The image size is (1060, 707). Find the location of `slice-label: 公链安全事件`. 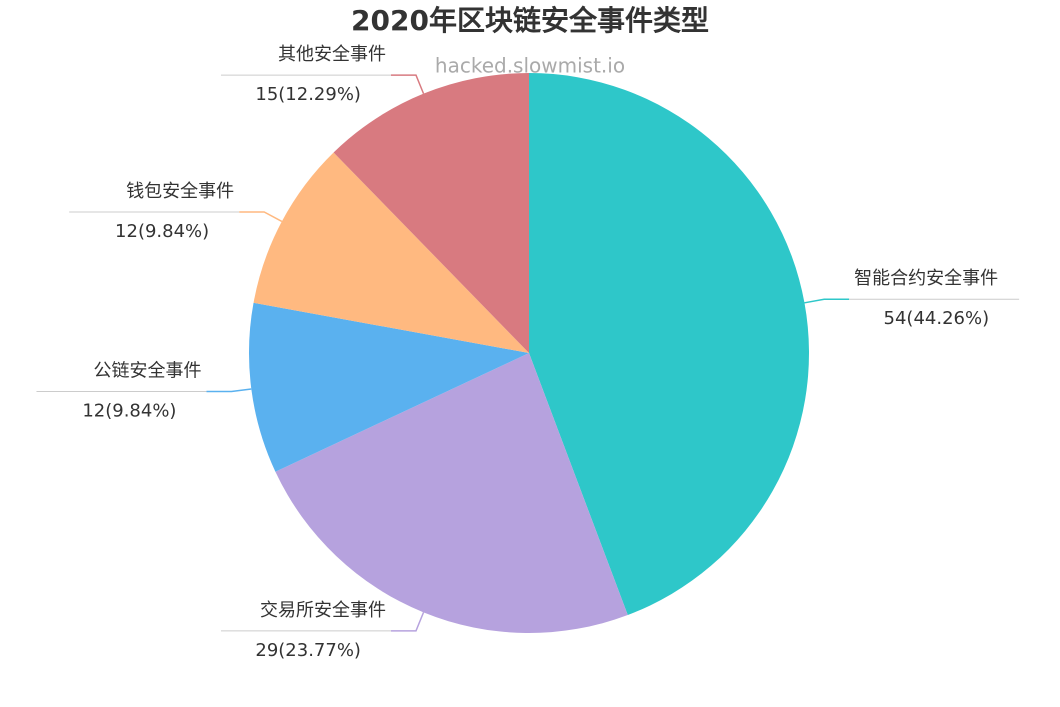

slice-label: 公链安全事件 is located at coordinates (147, 371).